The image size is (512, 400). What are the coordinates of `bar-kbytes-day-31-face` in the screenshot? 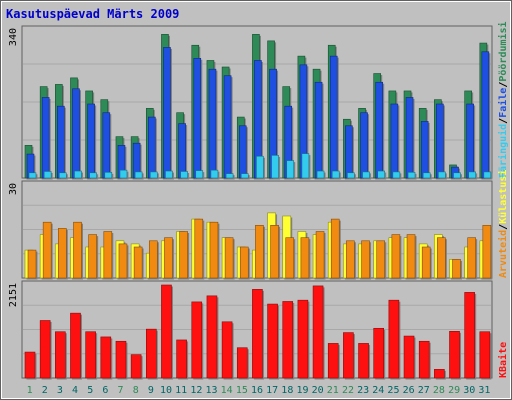 It's located at (485, 355).